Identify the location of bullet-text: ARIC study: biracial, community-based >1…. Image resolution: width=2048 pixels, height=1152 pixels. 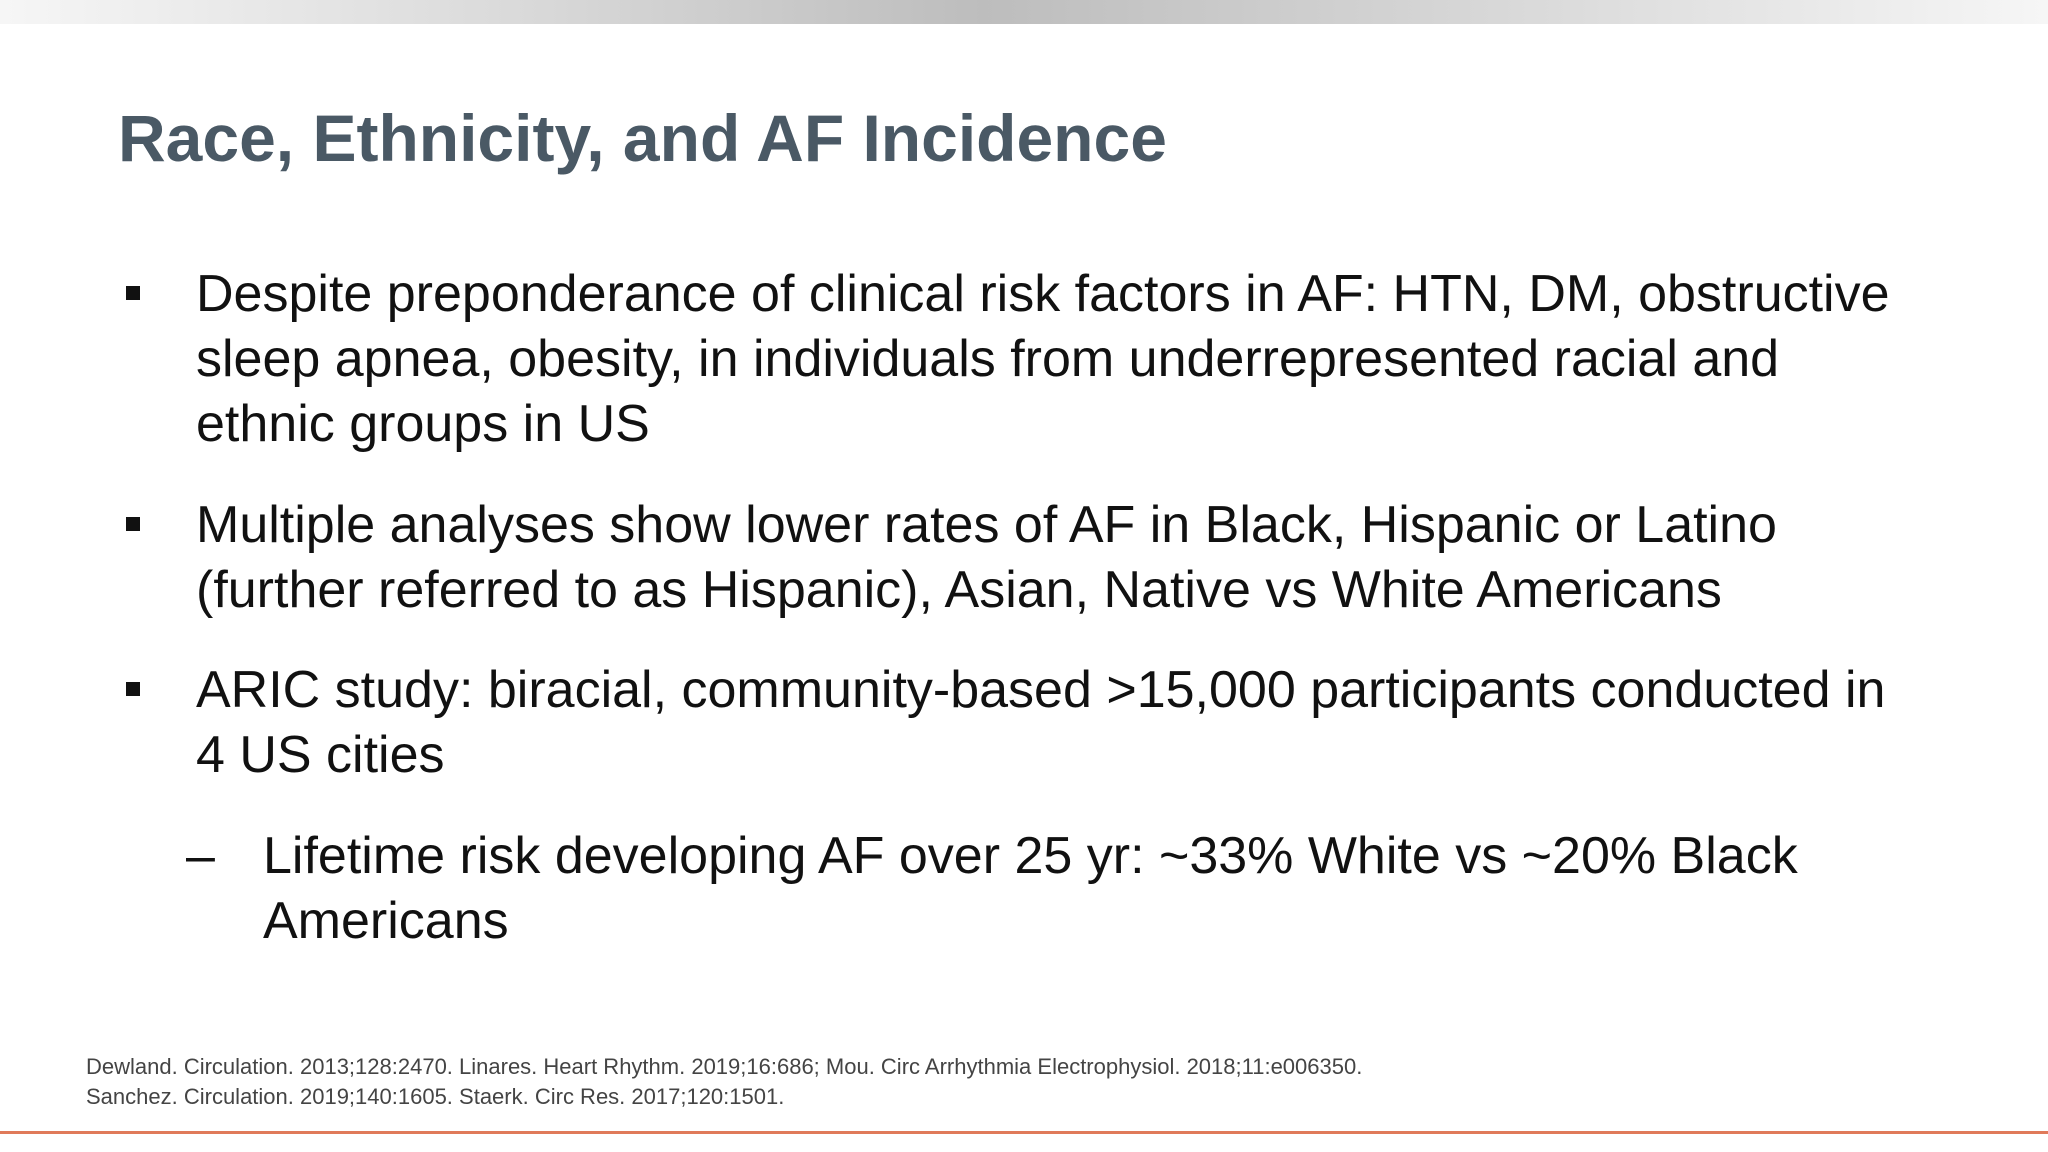
(1041, 722).